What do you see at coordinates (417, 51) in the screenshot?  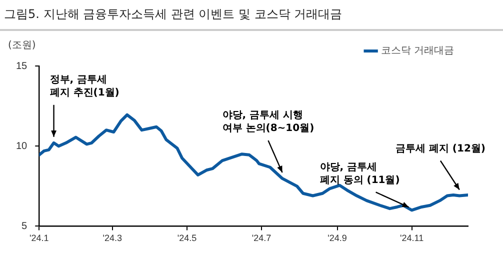 I see `legend-label: 코스닥 거래대금` at bounding box center [417, 51].